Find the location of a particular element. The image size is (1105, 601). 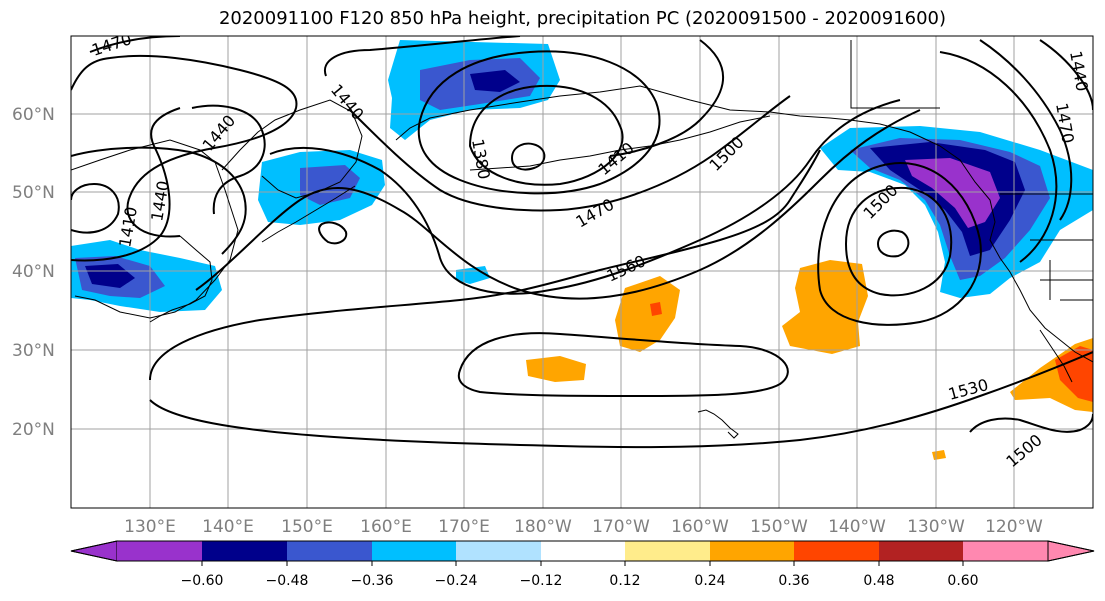

contour-1500-south is located at coordinates (1031, 423).